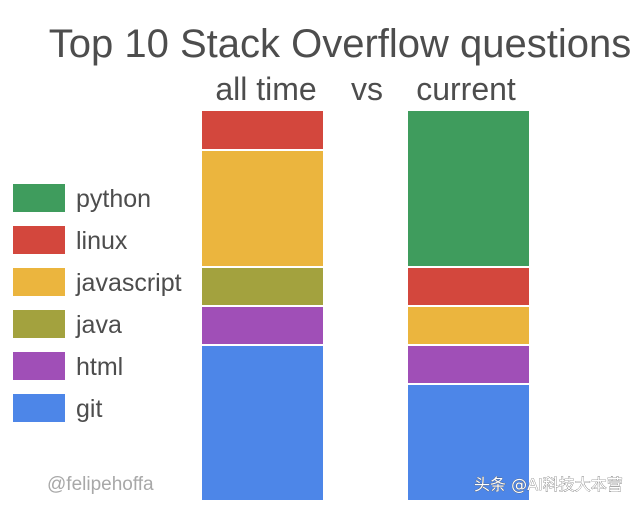 The width and height of the screenshot is (640, 506). Describe the element at coordinates (265, 89) in the screenshot. I see `category-label-all-time: all time` at that location.